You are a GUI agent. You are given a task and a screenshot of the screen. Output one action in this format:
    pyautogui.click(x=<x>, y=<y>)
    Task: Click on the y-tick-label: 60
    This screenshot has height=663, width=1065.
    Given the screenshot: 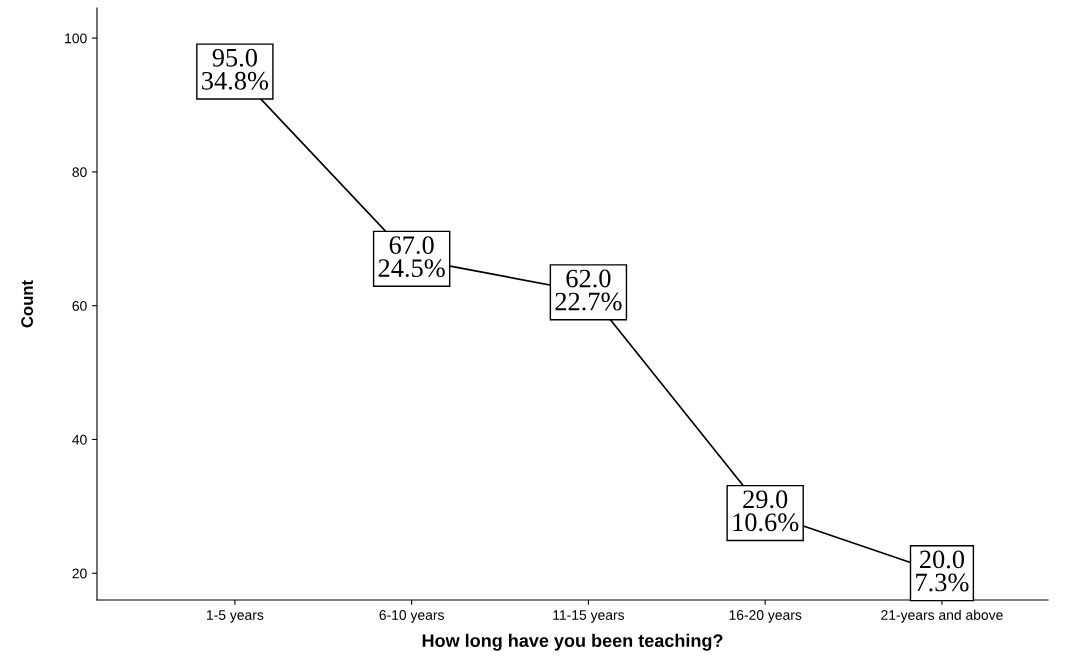 What is the action you would take?
    pyautogui.click(x=79, y=306)
    